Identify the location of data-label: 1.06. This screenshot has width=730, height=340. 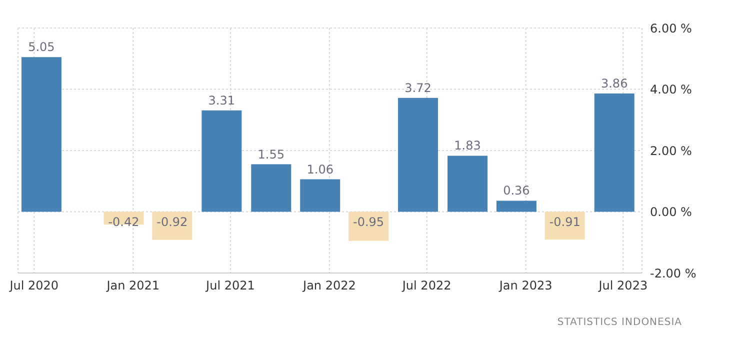
(320, 169).